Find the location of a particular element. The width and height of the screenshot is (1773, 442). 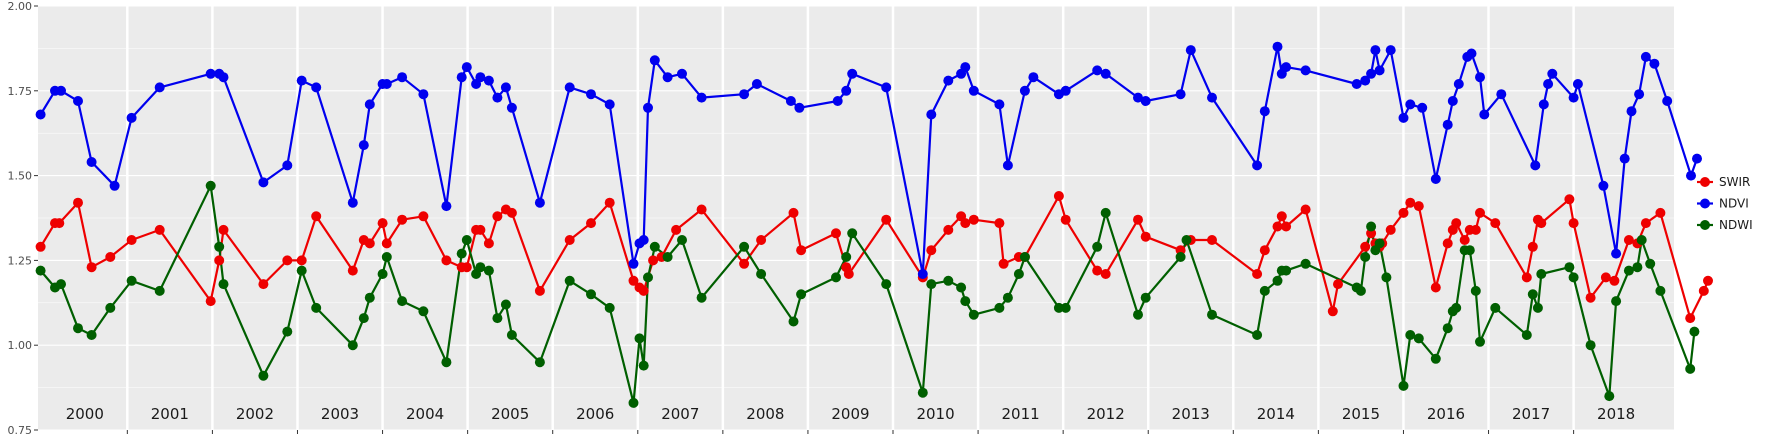

year-label: 2002 is located at coordinates (255, 414).